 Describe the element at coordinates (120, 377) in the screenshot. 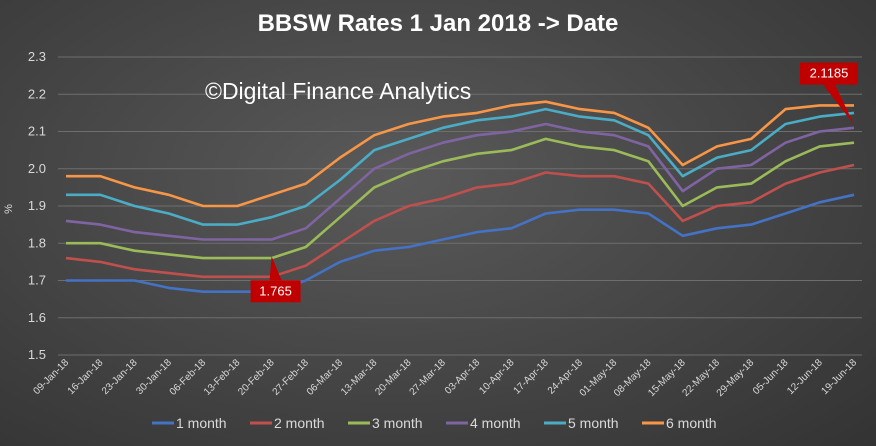

I see `x-tick-label: 23-Jan-18` at that location.